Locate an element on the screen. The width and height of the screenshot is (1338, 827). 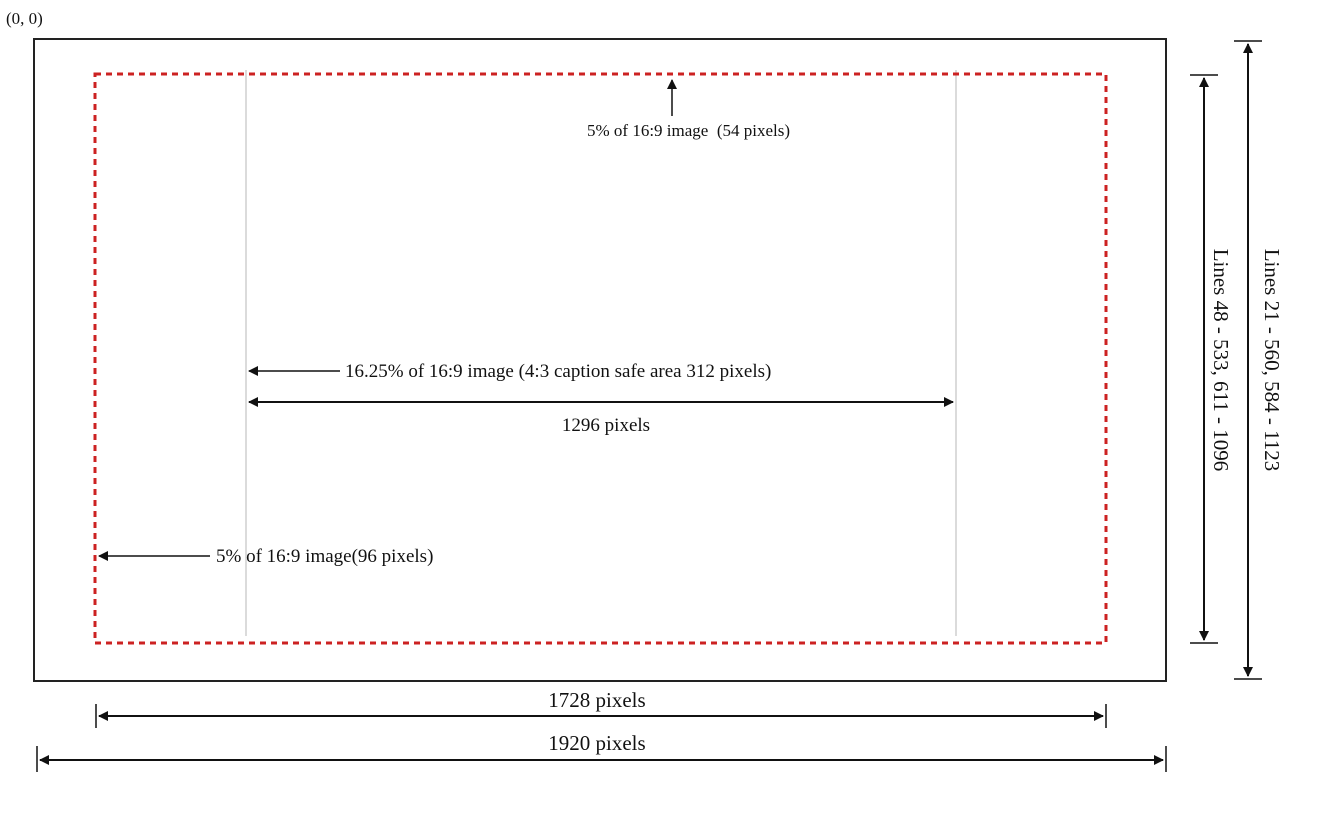
top-margin-label: 5% of 16:9 image (54 pixels) is located at coordinates (688, 130).